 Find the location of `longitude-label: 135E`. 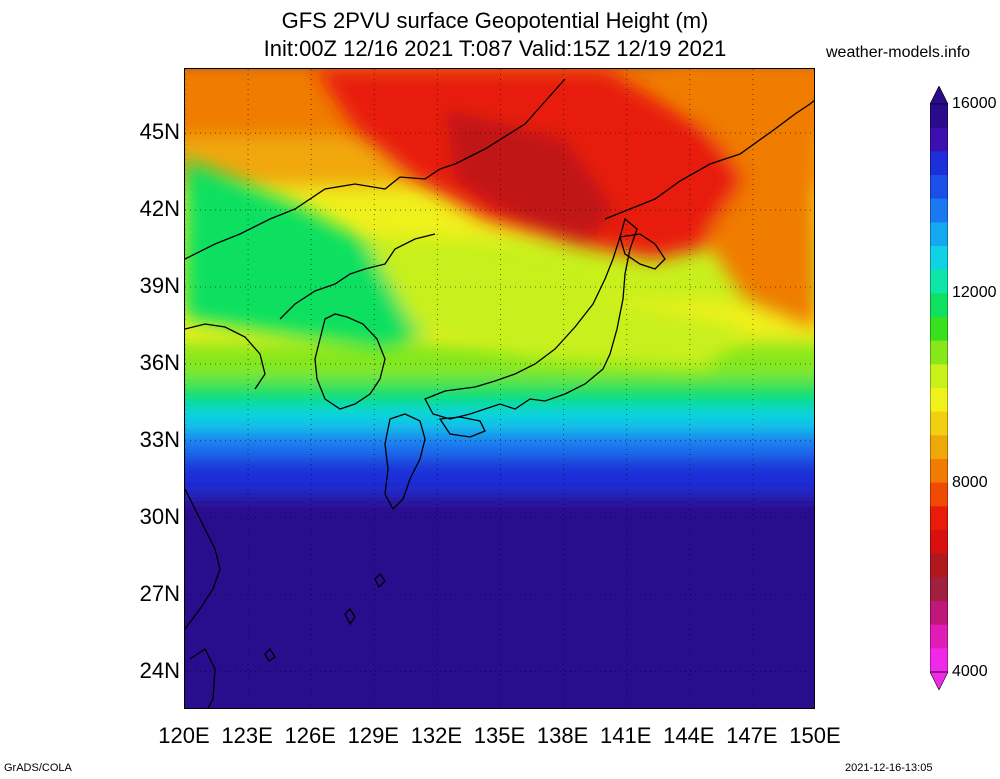

longitude-label: 135E is located at coordinates (499, 735).